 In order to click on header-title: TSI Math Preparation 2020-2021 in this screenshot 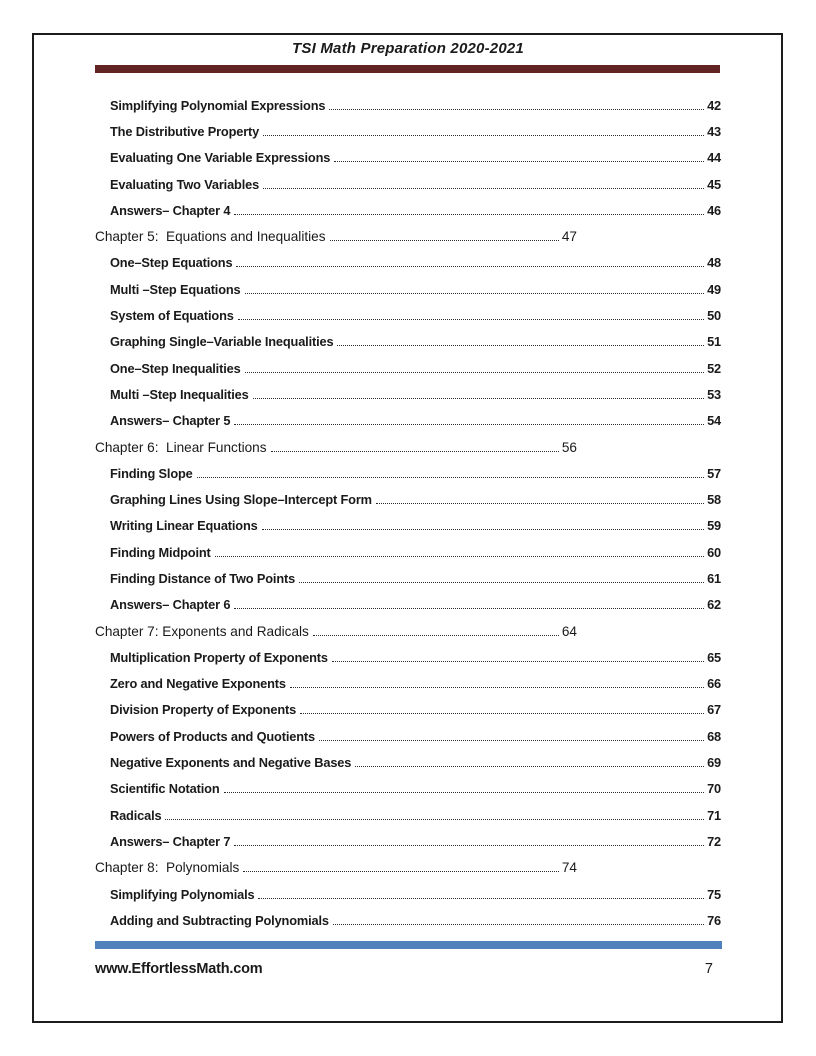, I will do `click(408, 48)`.